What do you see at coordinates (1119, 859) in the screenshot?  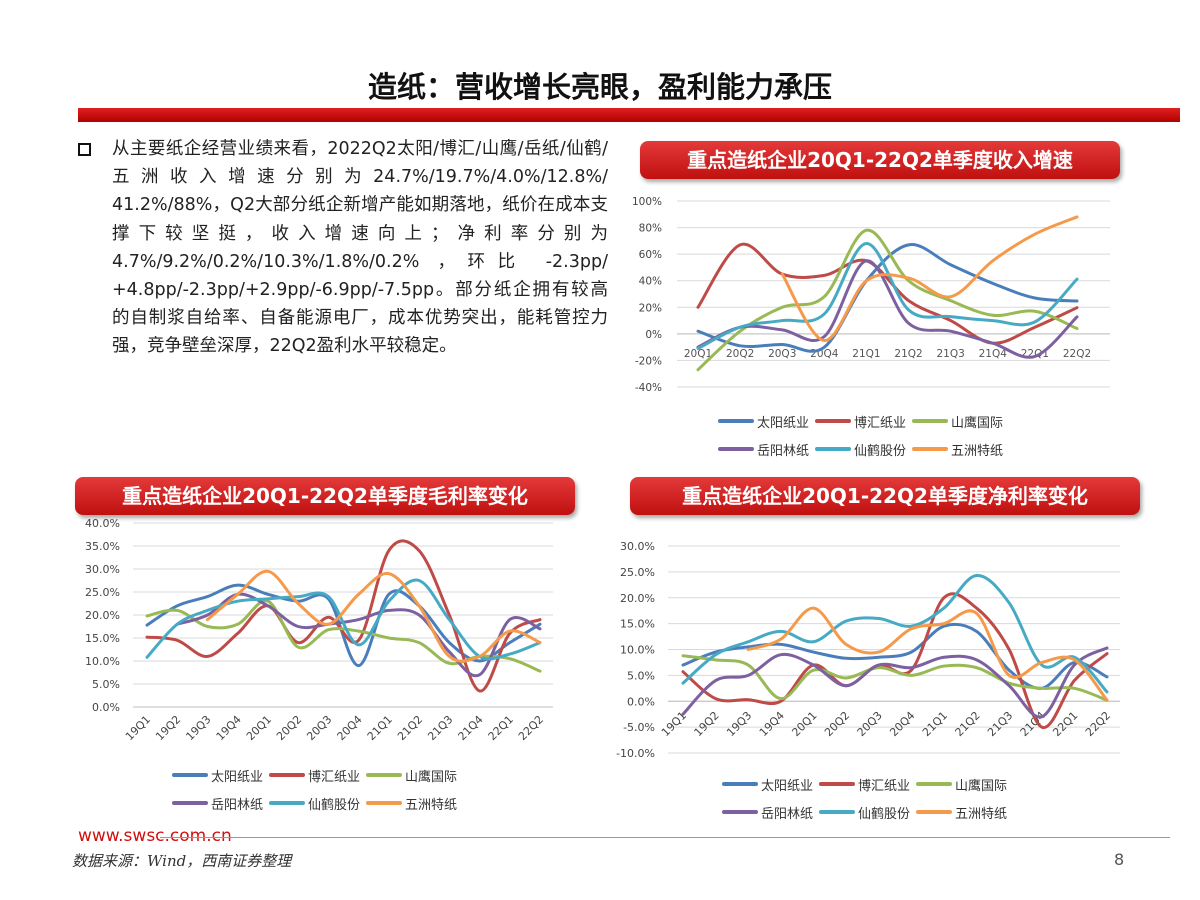 I see `page-number: 8` at bounding box center [1119, 859].